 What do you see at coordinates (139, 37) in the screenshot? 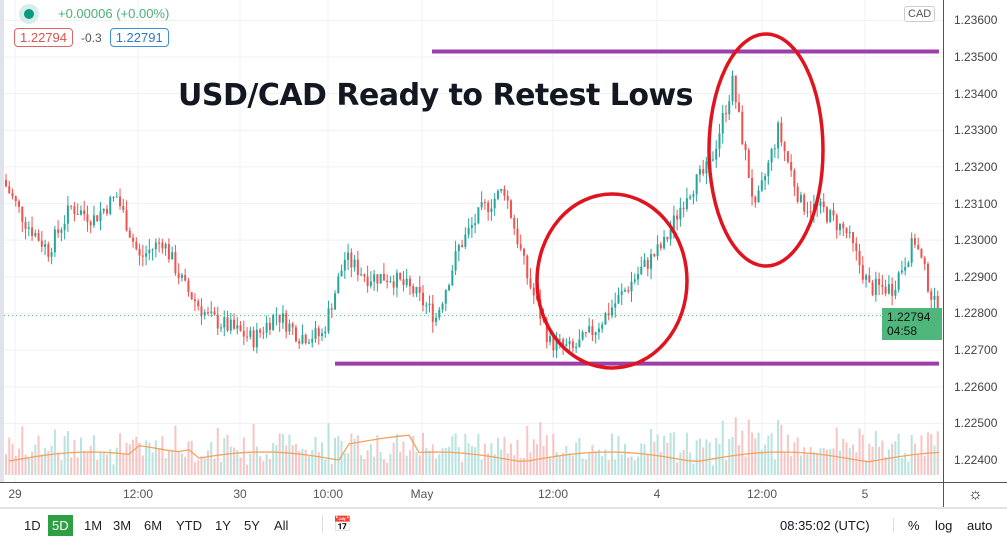
I see `ask-box: 1.22791` at bounding box center [139, 37].